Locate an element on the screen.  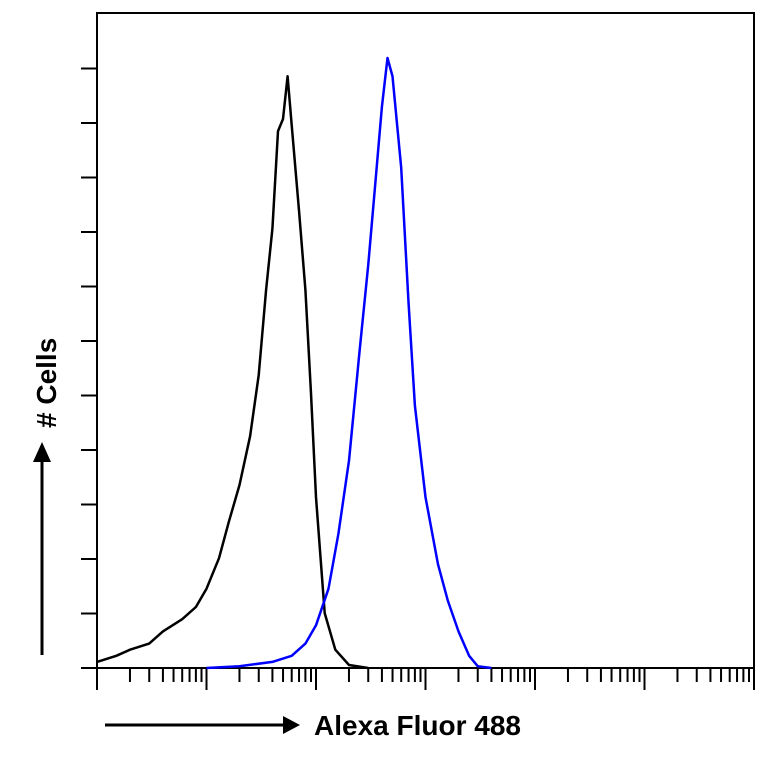
x-axis-title: Alexa Fluor 488 is located at coordinates (417, 725).